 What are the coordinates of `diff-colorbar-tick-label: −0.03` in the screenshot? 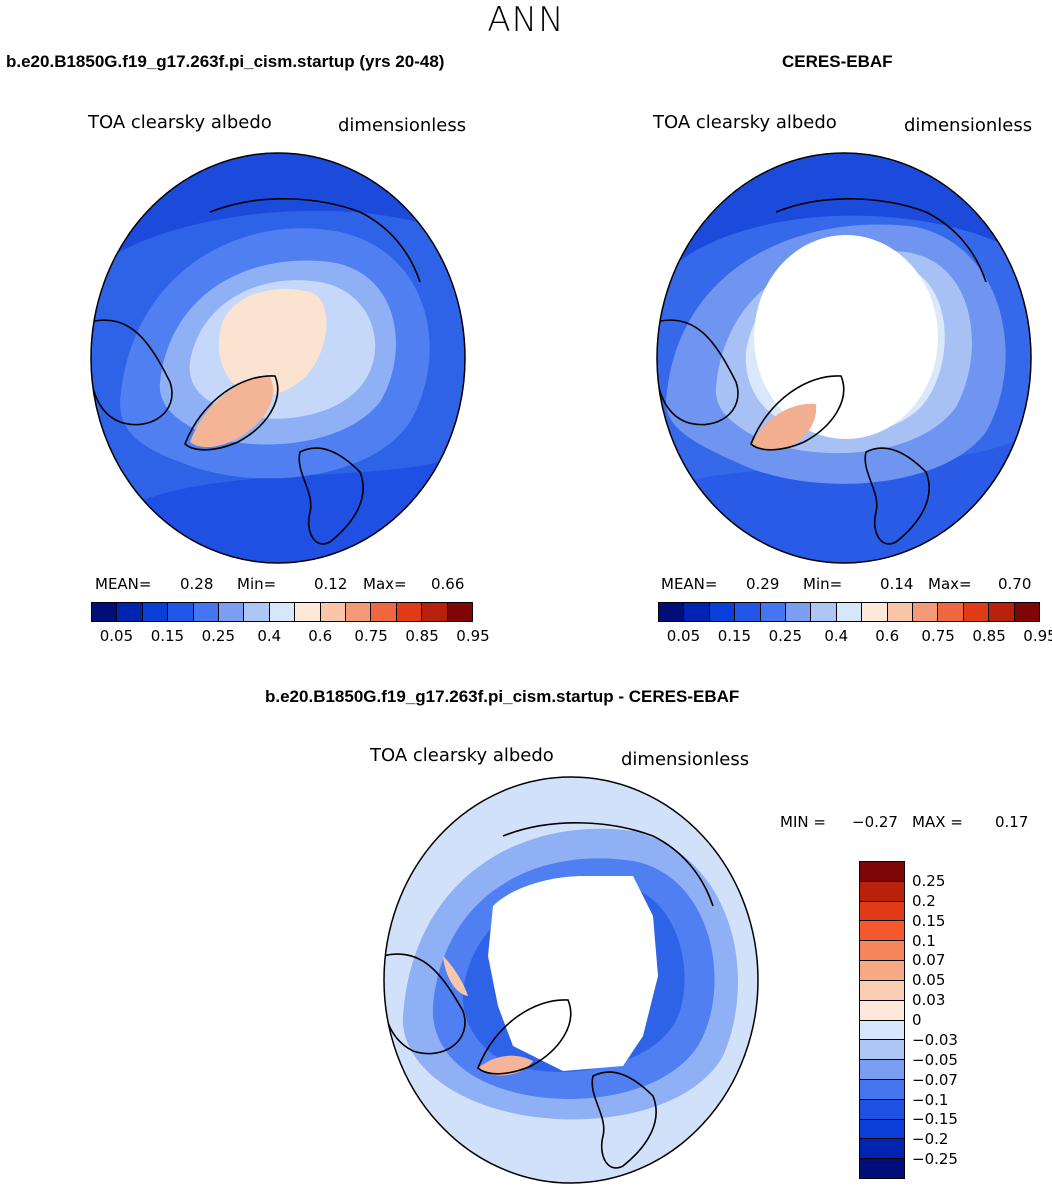 It's located at (935, 1039).